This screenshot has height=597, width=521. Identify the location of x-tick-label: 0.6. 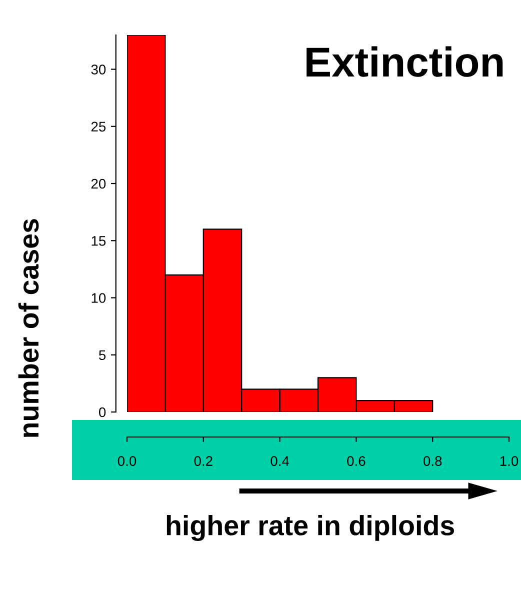
(356, 461).